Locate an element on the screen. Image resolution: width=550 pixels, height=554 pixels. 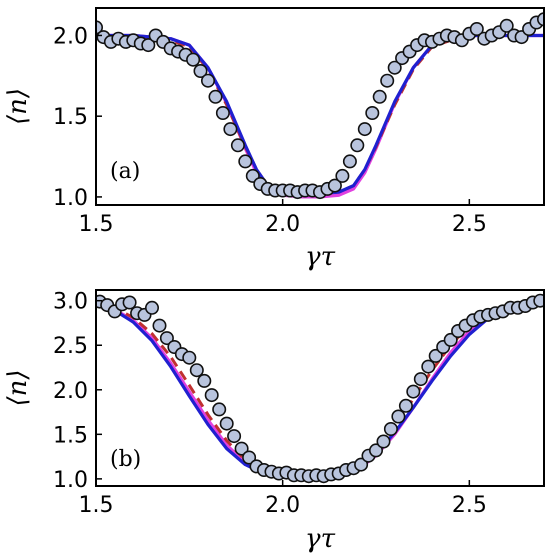
y-tick-label: 2.5 is located at coordinates (70, 346).